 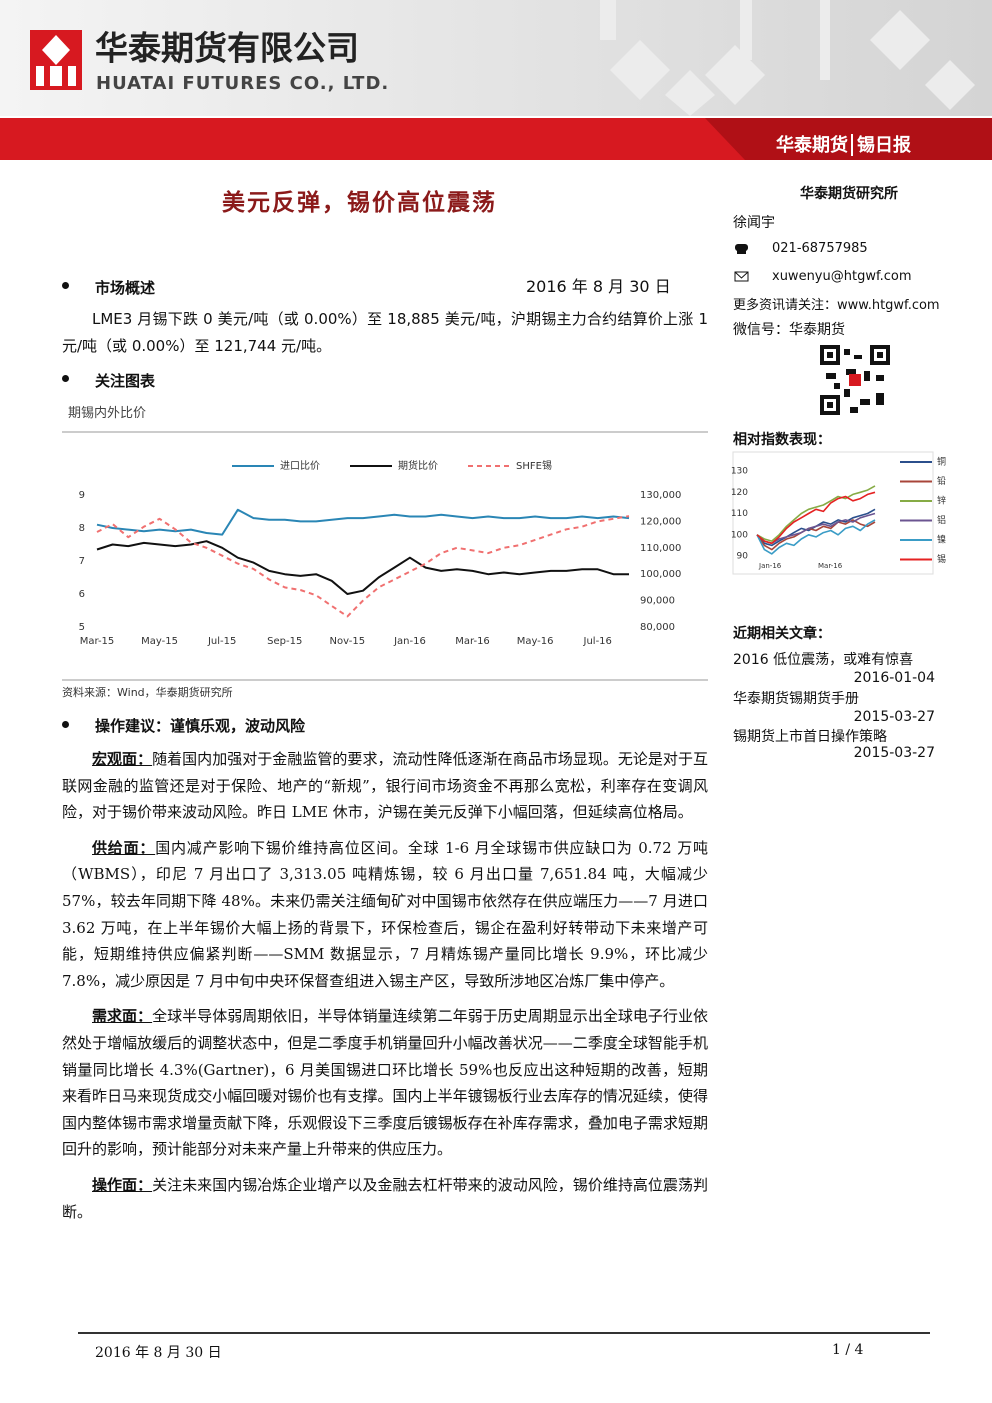 I want to click on paragraph-lead: 供给面：, so click(x=124, y=847).